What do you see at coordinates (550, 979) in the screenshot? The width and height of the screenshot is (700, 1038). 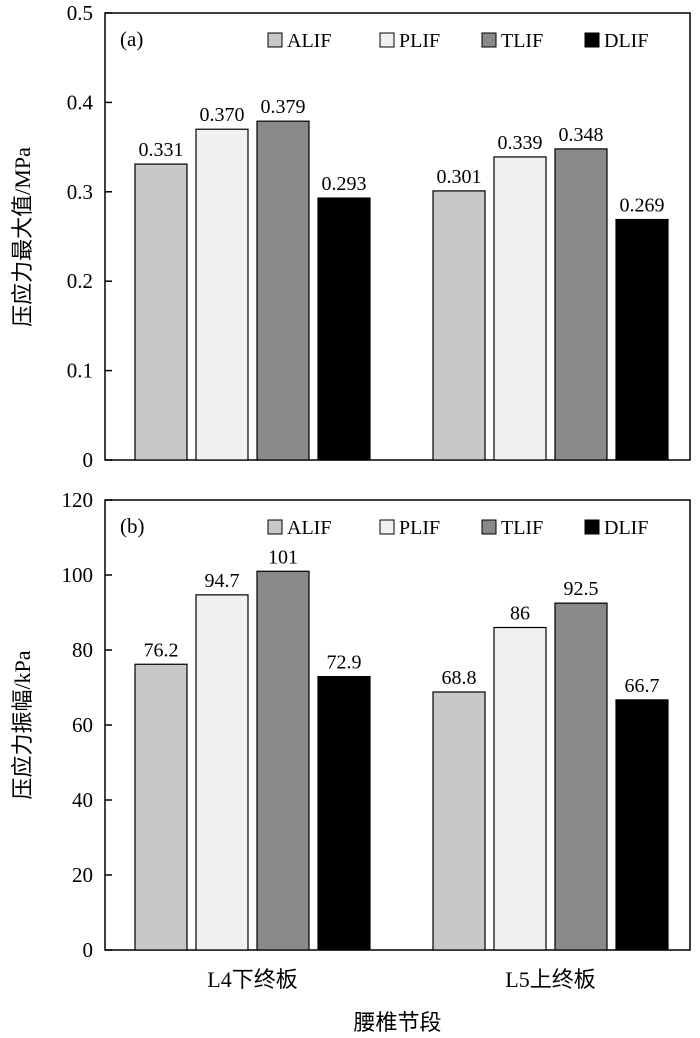 I see `x-category-label: L5上终板` at bounding box center [550, 979].